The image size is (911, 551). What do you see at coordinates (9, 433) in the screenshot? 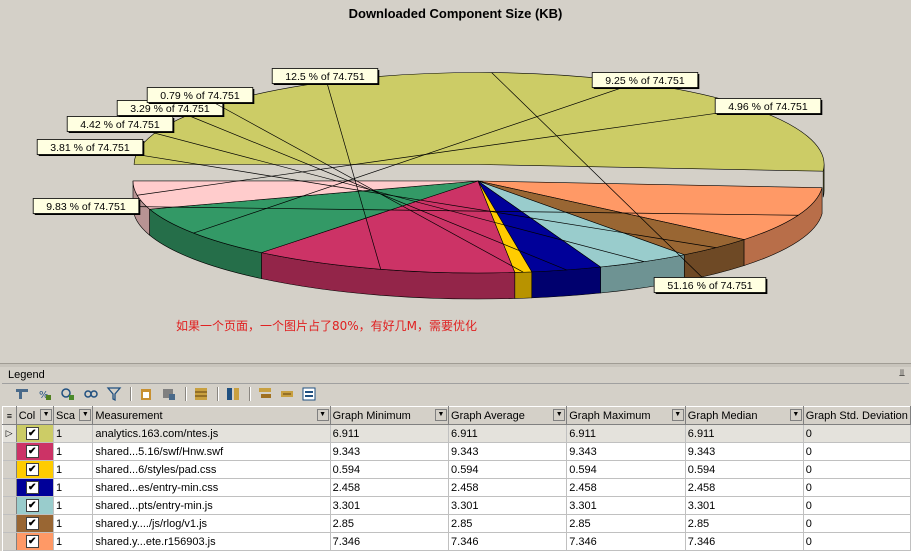
I see `row-selector: ▷` at bounding box center [9, 433].